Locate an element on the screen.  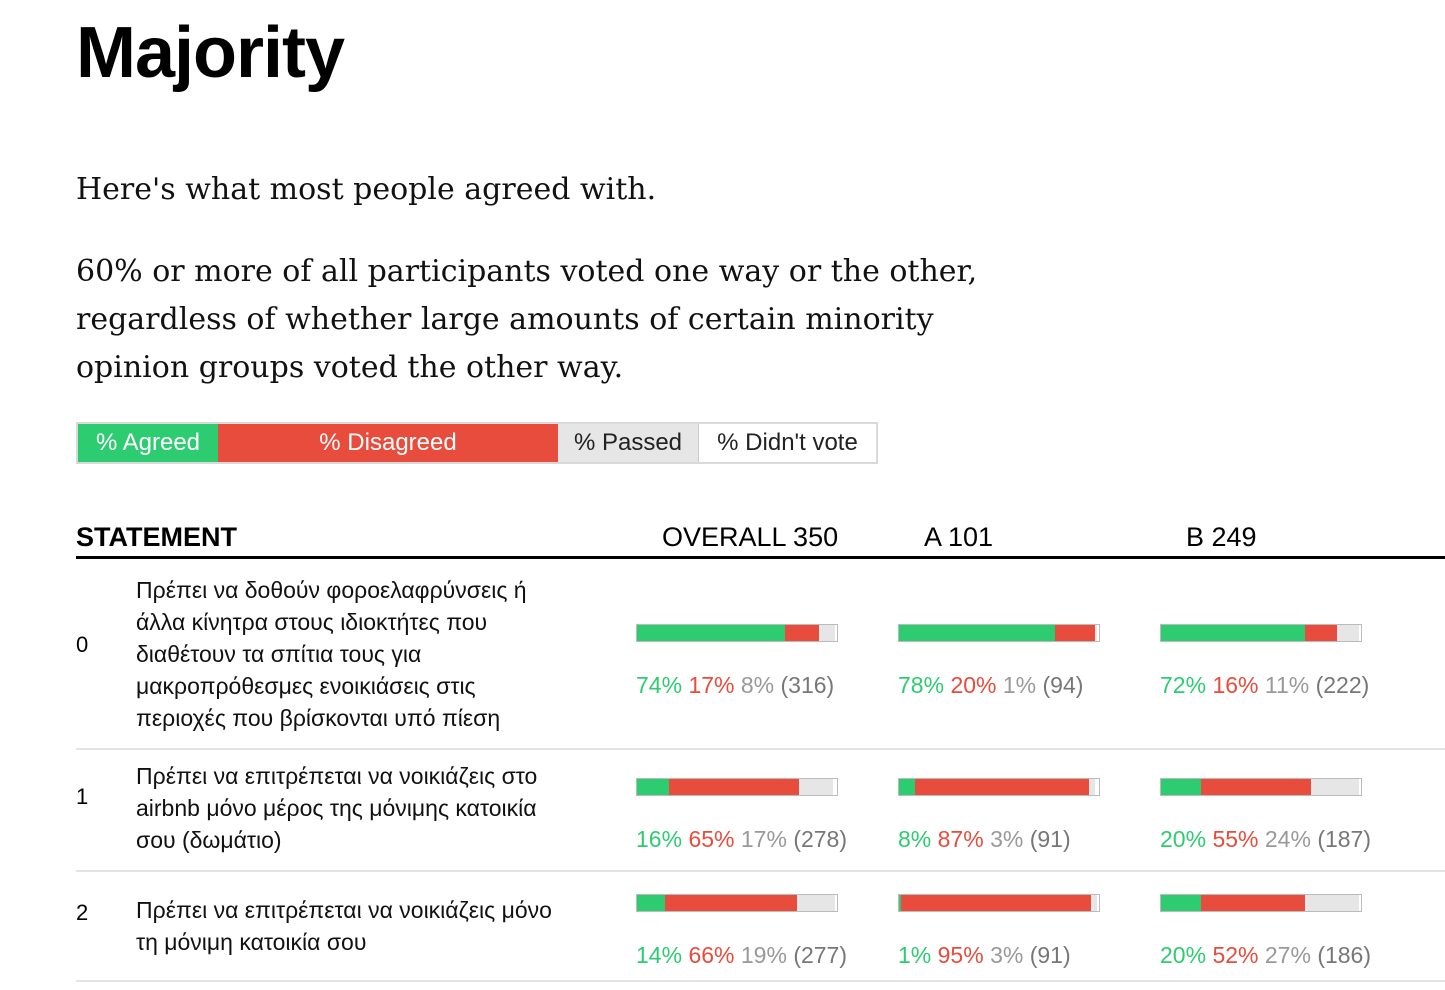
intro-text: Here's what most people agreed with. is located at coordinates (366, 189).